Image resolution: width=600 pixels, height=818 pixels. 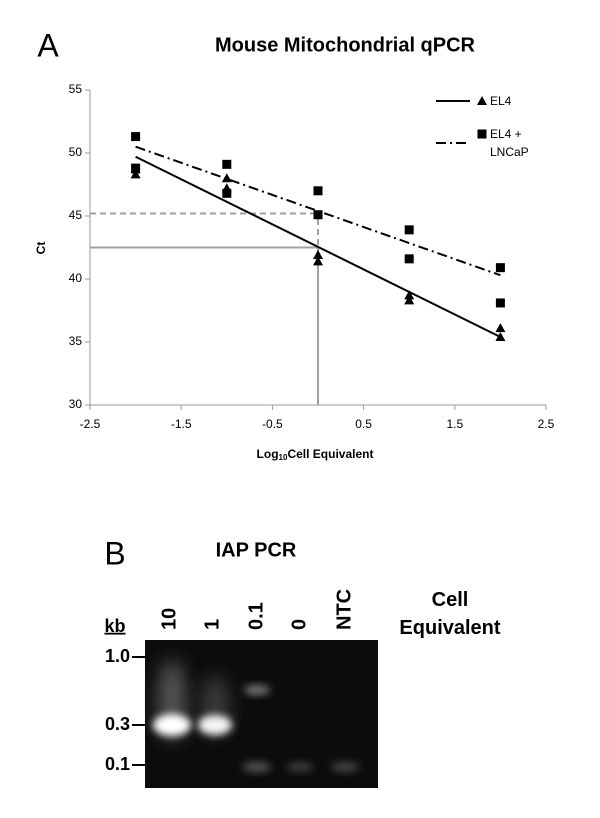 I want to click on x-label-subscript: 10, so click(x=283, y=457).